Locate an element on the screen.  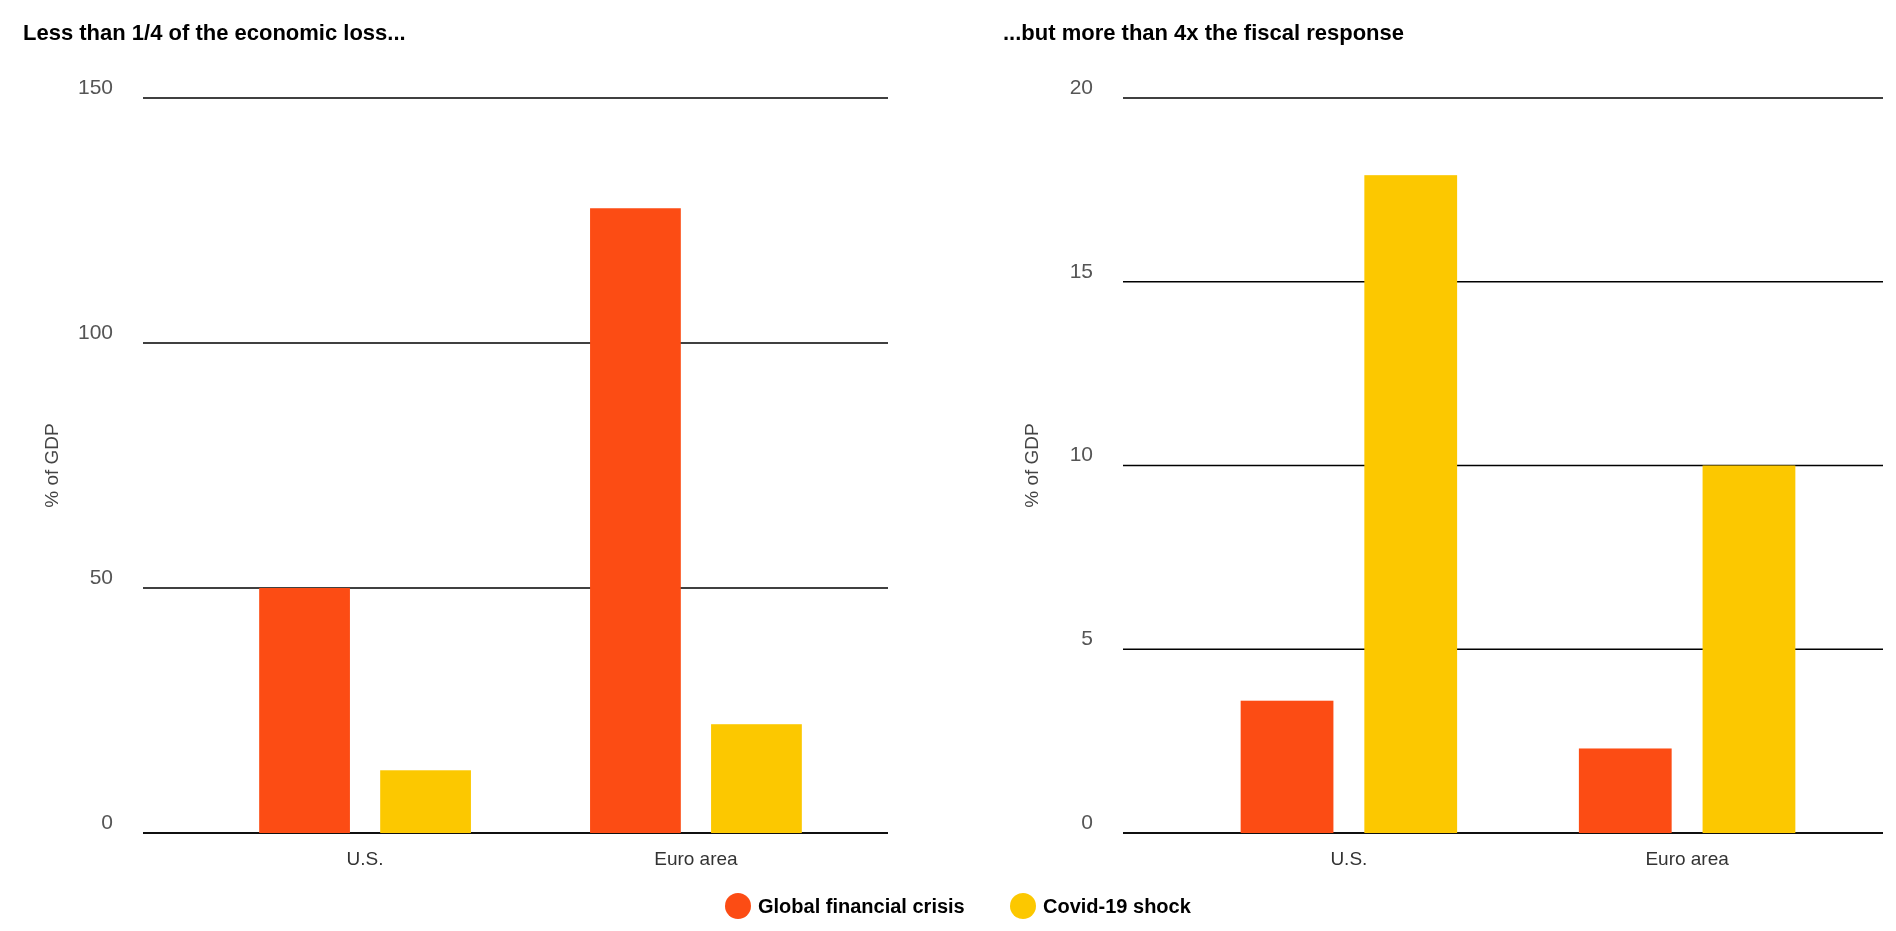
legend-label: Covid-19 shock is located at coordinates (1117, 906).